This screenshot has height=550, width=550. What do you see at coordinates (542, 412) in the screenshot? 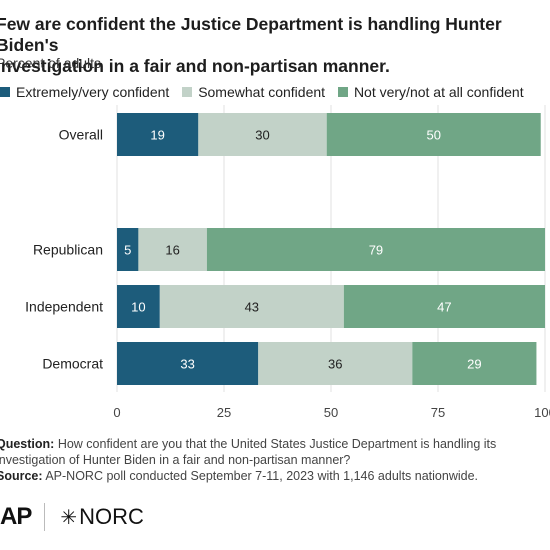
I see `x-tick-label: 100` at bounding box center [542, 412].